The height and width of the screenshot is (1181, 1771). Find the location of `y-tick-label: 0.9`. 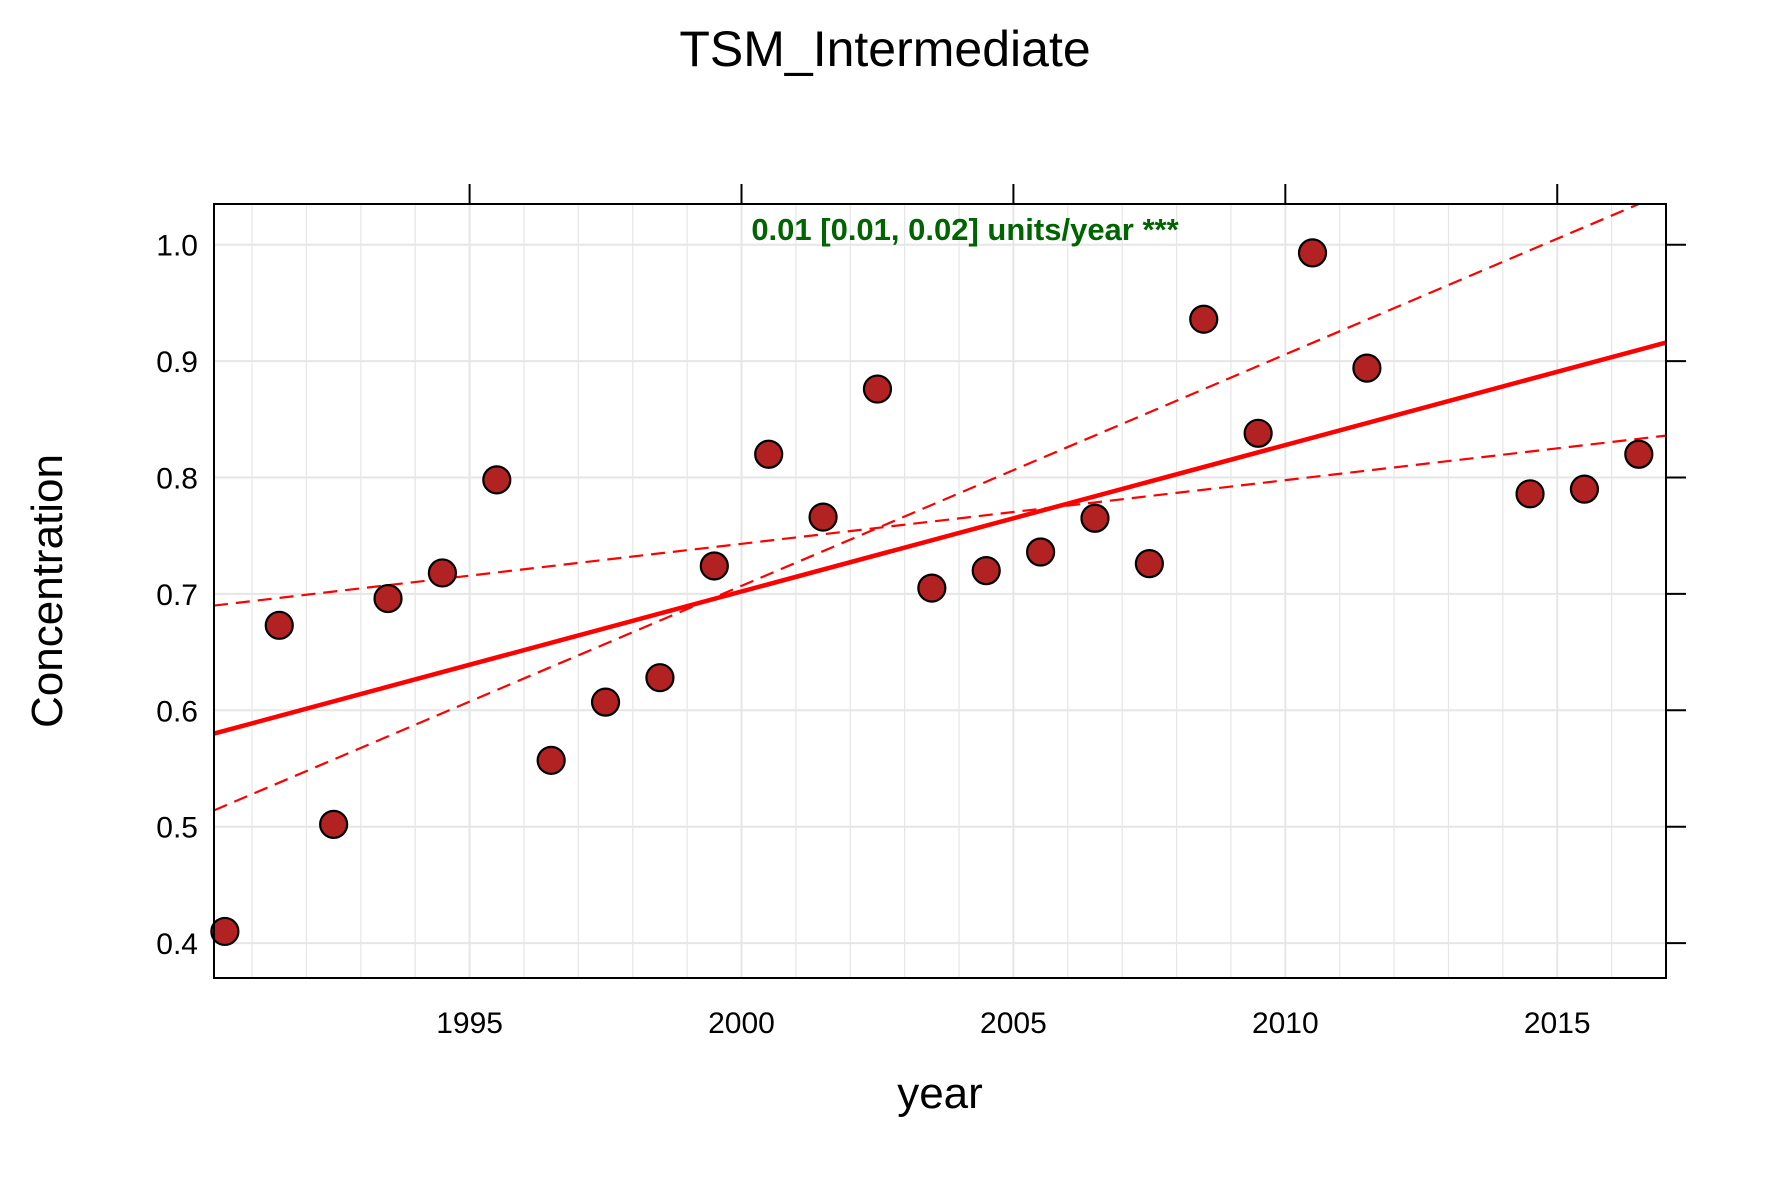

y-tick-label: 0.9 is located at coordinates (177, 362).